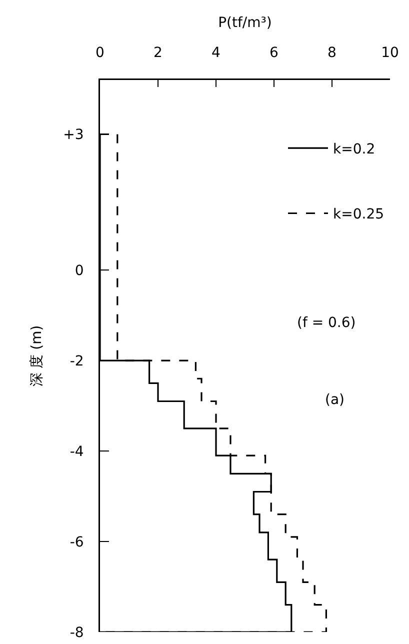 The height and width of the screenshot is (644, 409). I want to click on x-tick-label: 8, so click(332, 53).